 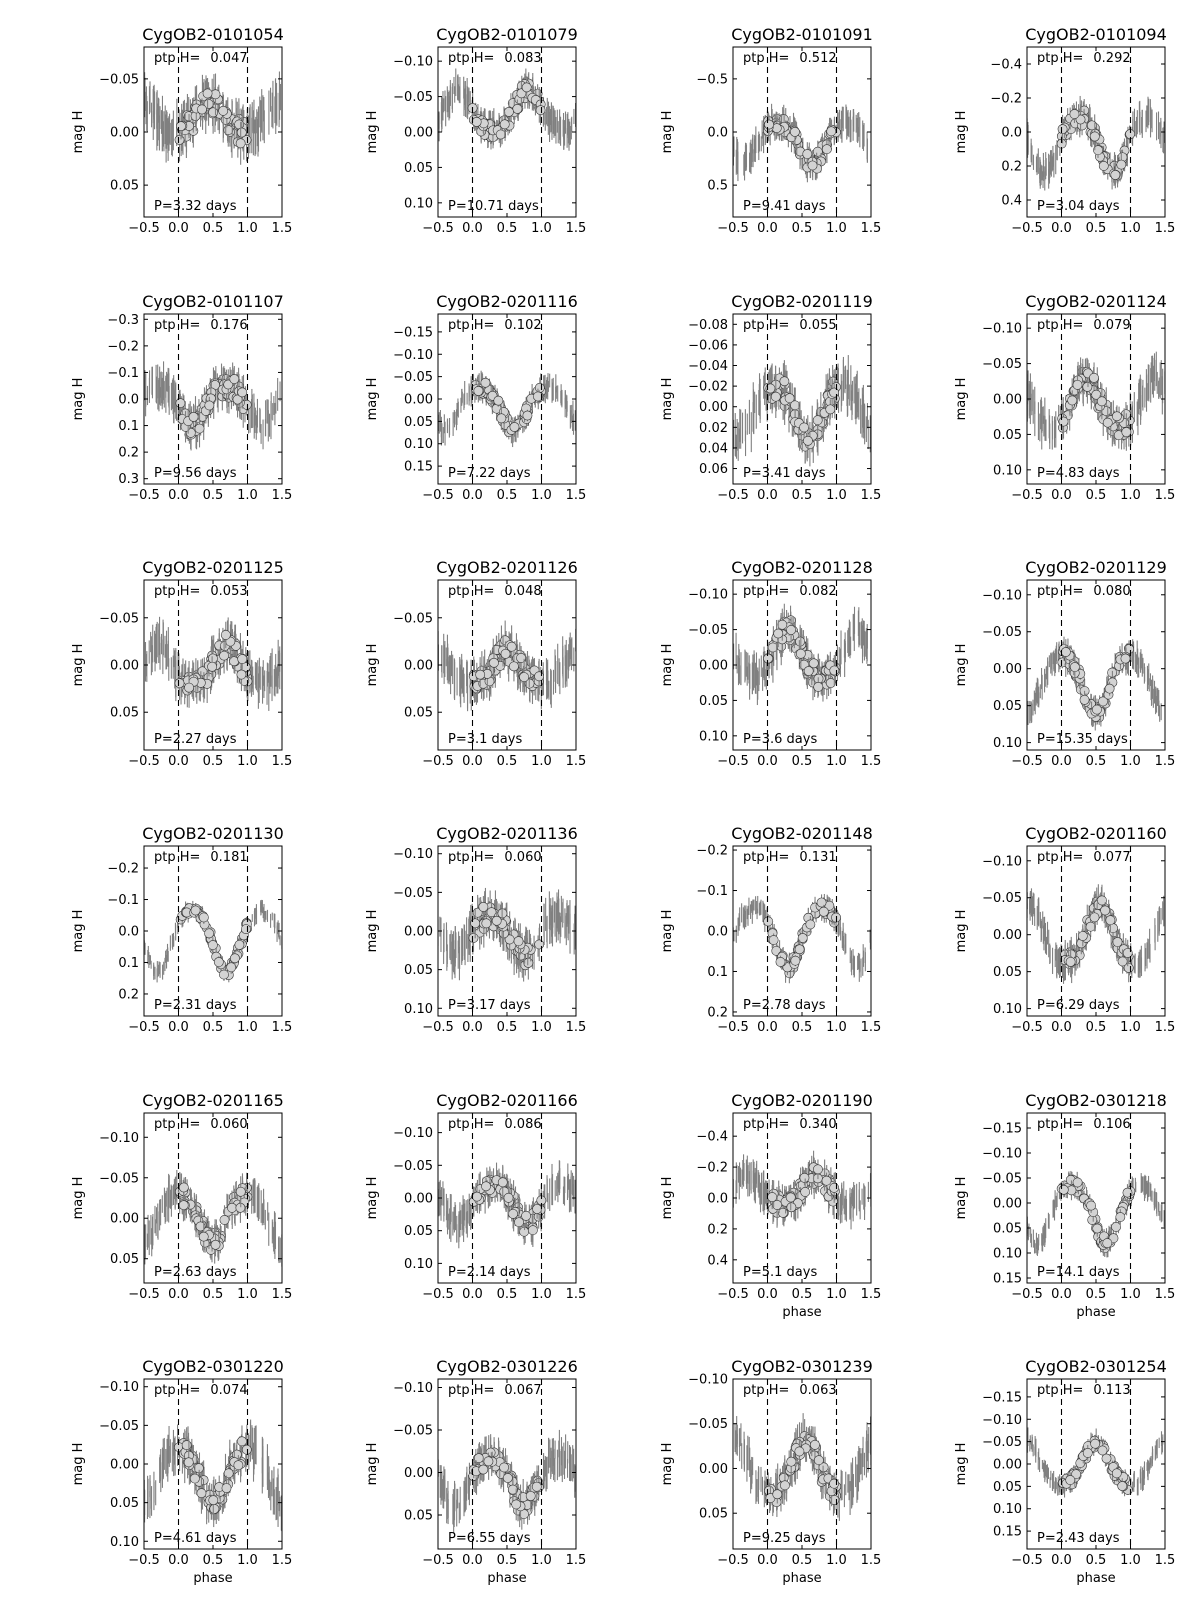 I want to click on panel-title: CygOB2-0101094, so click(x=1096, y=34).